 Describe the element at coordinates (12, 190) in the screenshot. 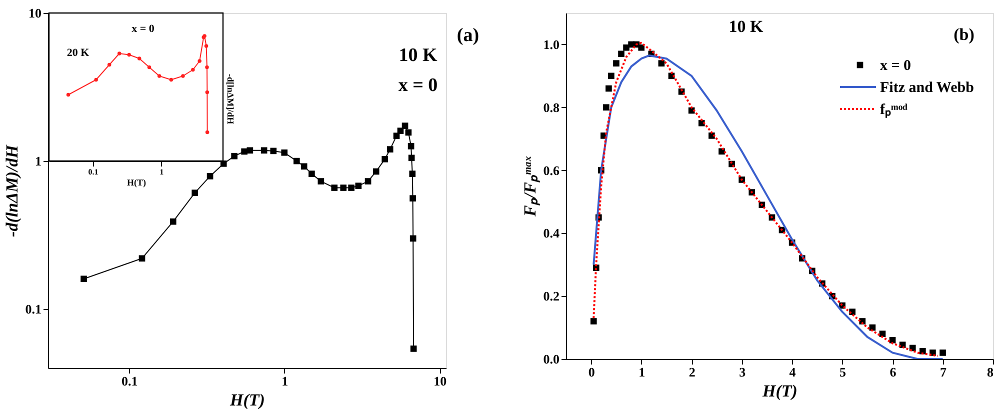

I see `y-axis-title: -d(lnΔM)/dH` at that location.